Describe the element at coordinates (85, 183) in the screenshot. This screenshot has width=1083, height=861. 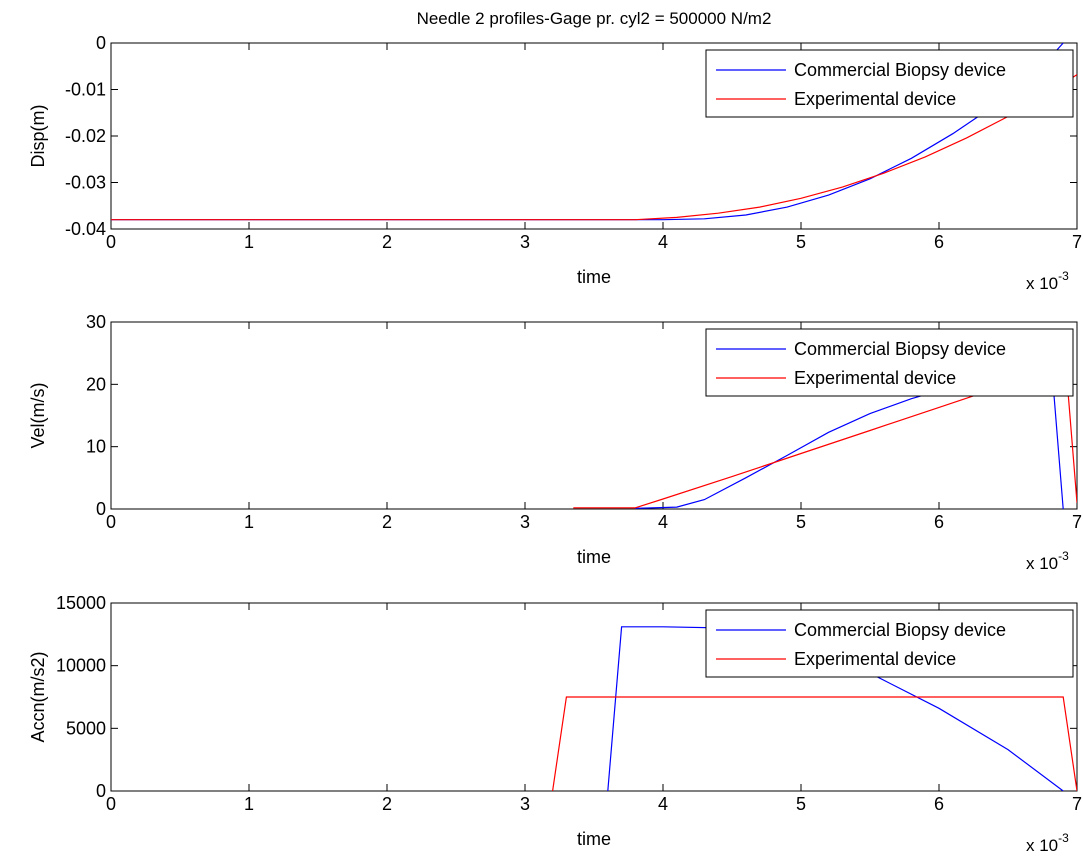
I see `y-tick-label: -0.03` at that location.